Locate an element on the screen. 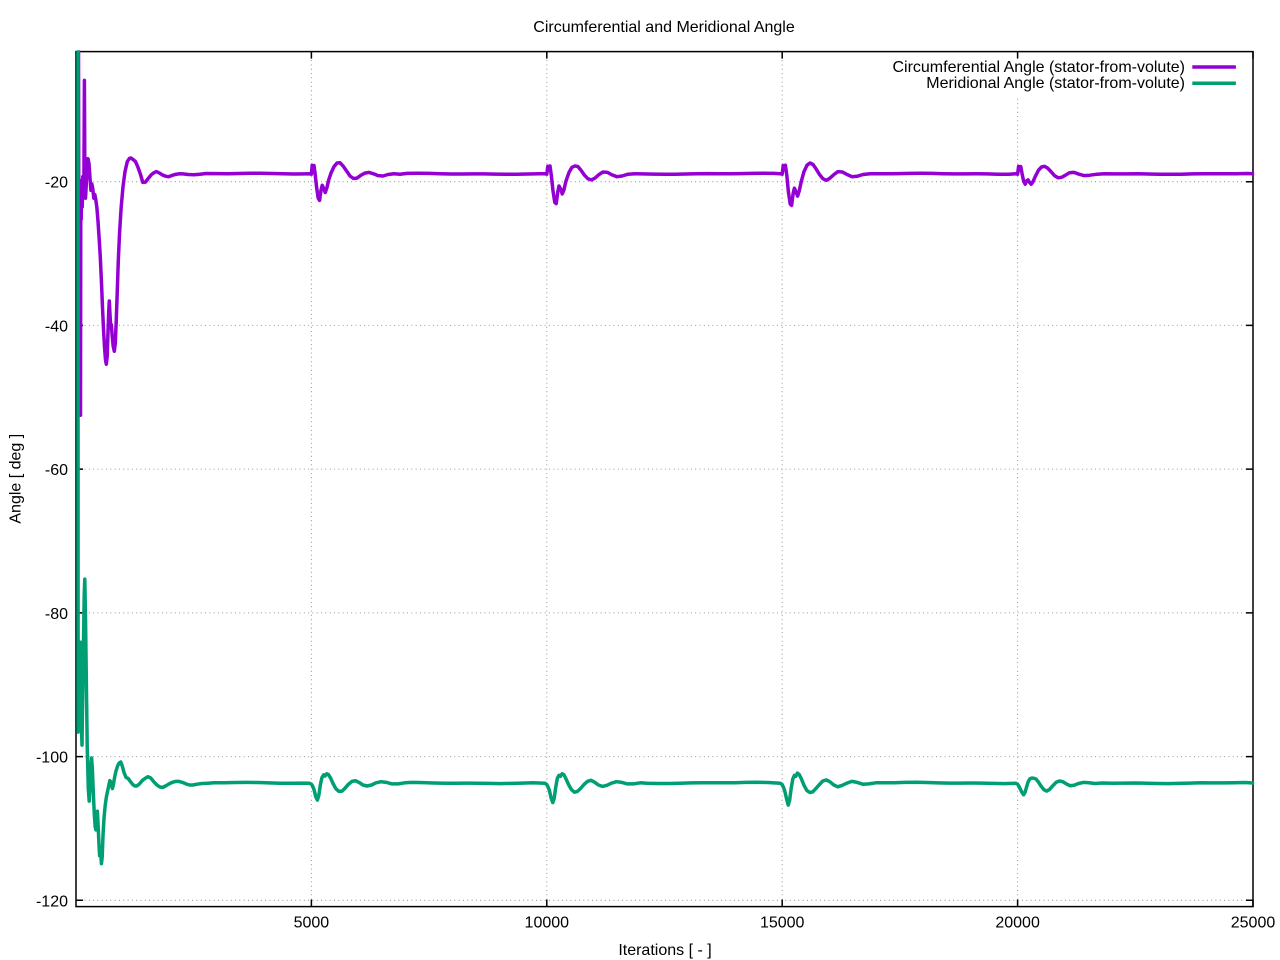  svg-text: 15000 is located at coordinates (782, 923).